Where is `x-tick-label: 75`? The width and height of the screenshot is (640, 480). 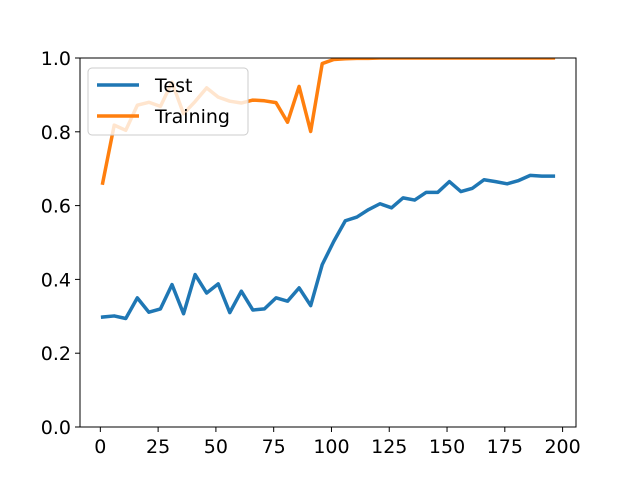
x-tick-label: 75 is located at coordinates (274, 447).